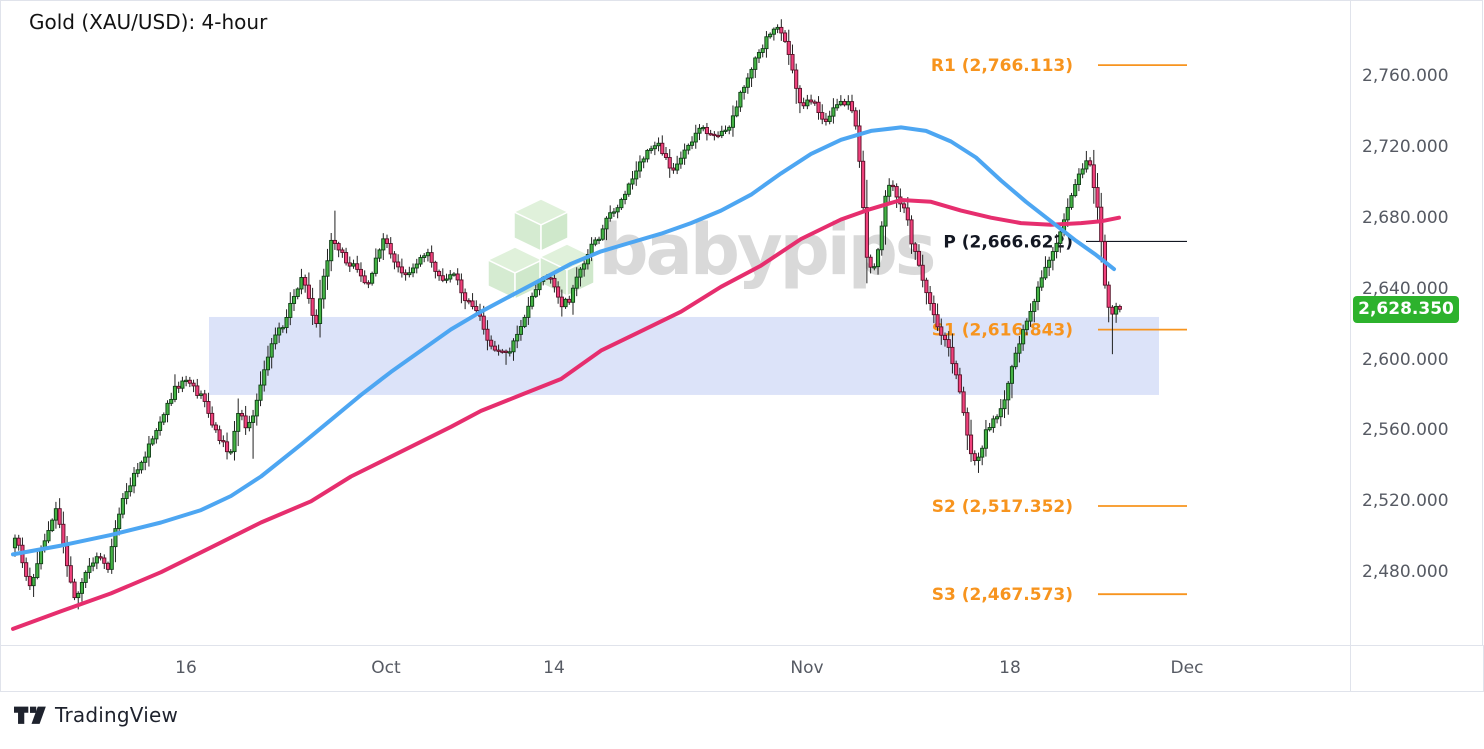 This screenshot has width=1484, height=749. I want to click on price-tick-label: 2,480.000, so click(1405, 572).